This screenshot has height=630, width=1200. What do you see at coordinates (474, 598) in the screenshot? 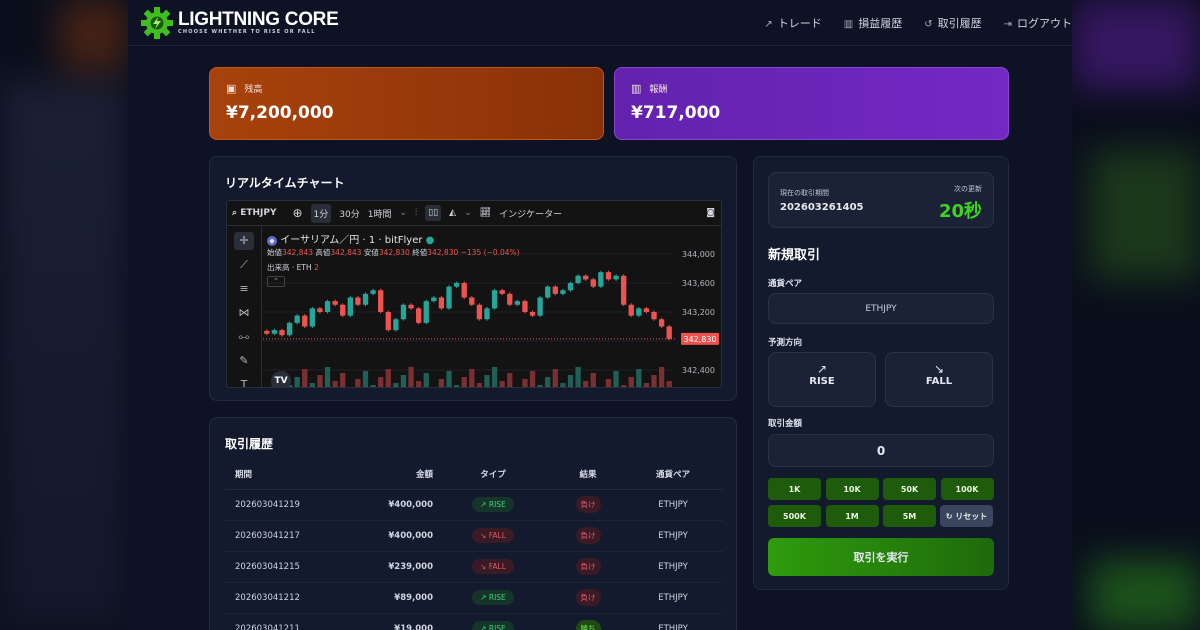
I see `table-row: 202603041212 ¥89,000 ↗ RISE 負け ETHJPY` at bounding box center [474, 598].